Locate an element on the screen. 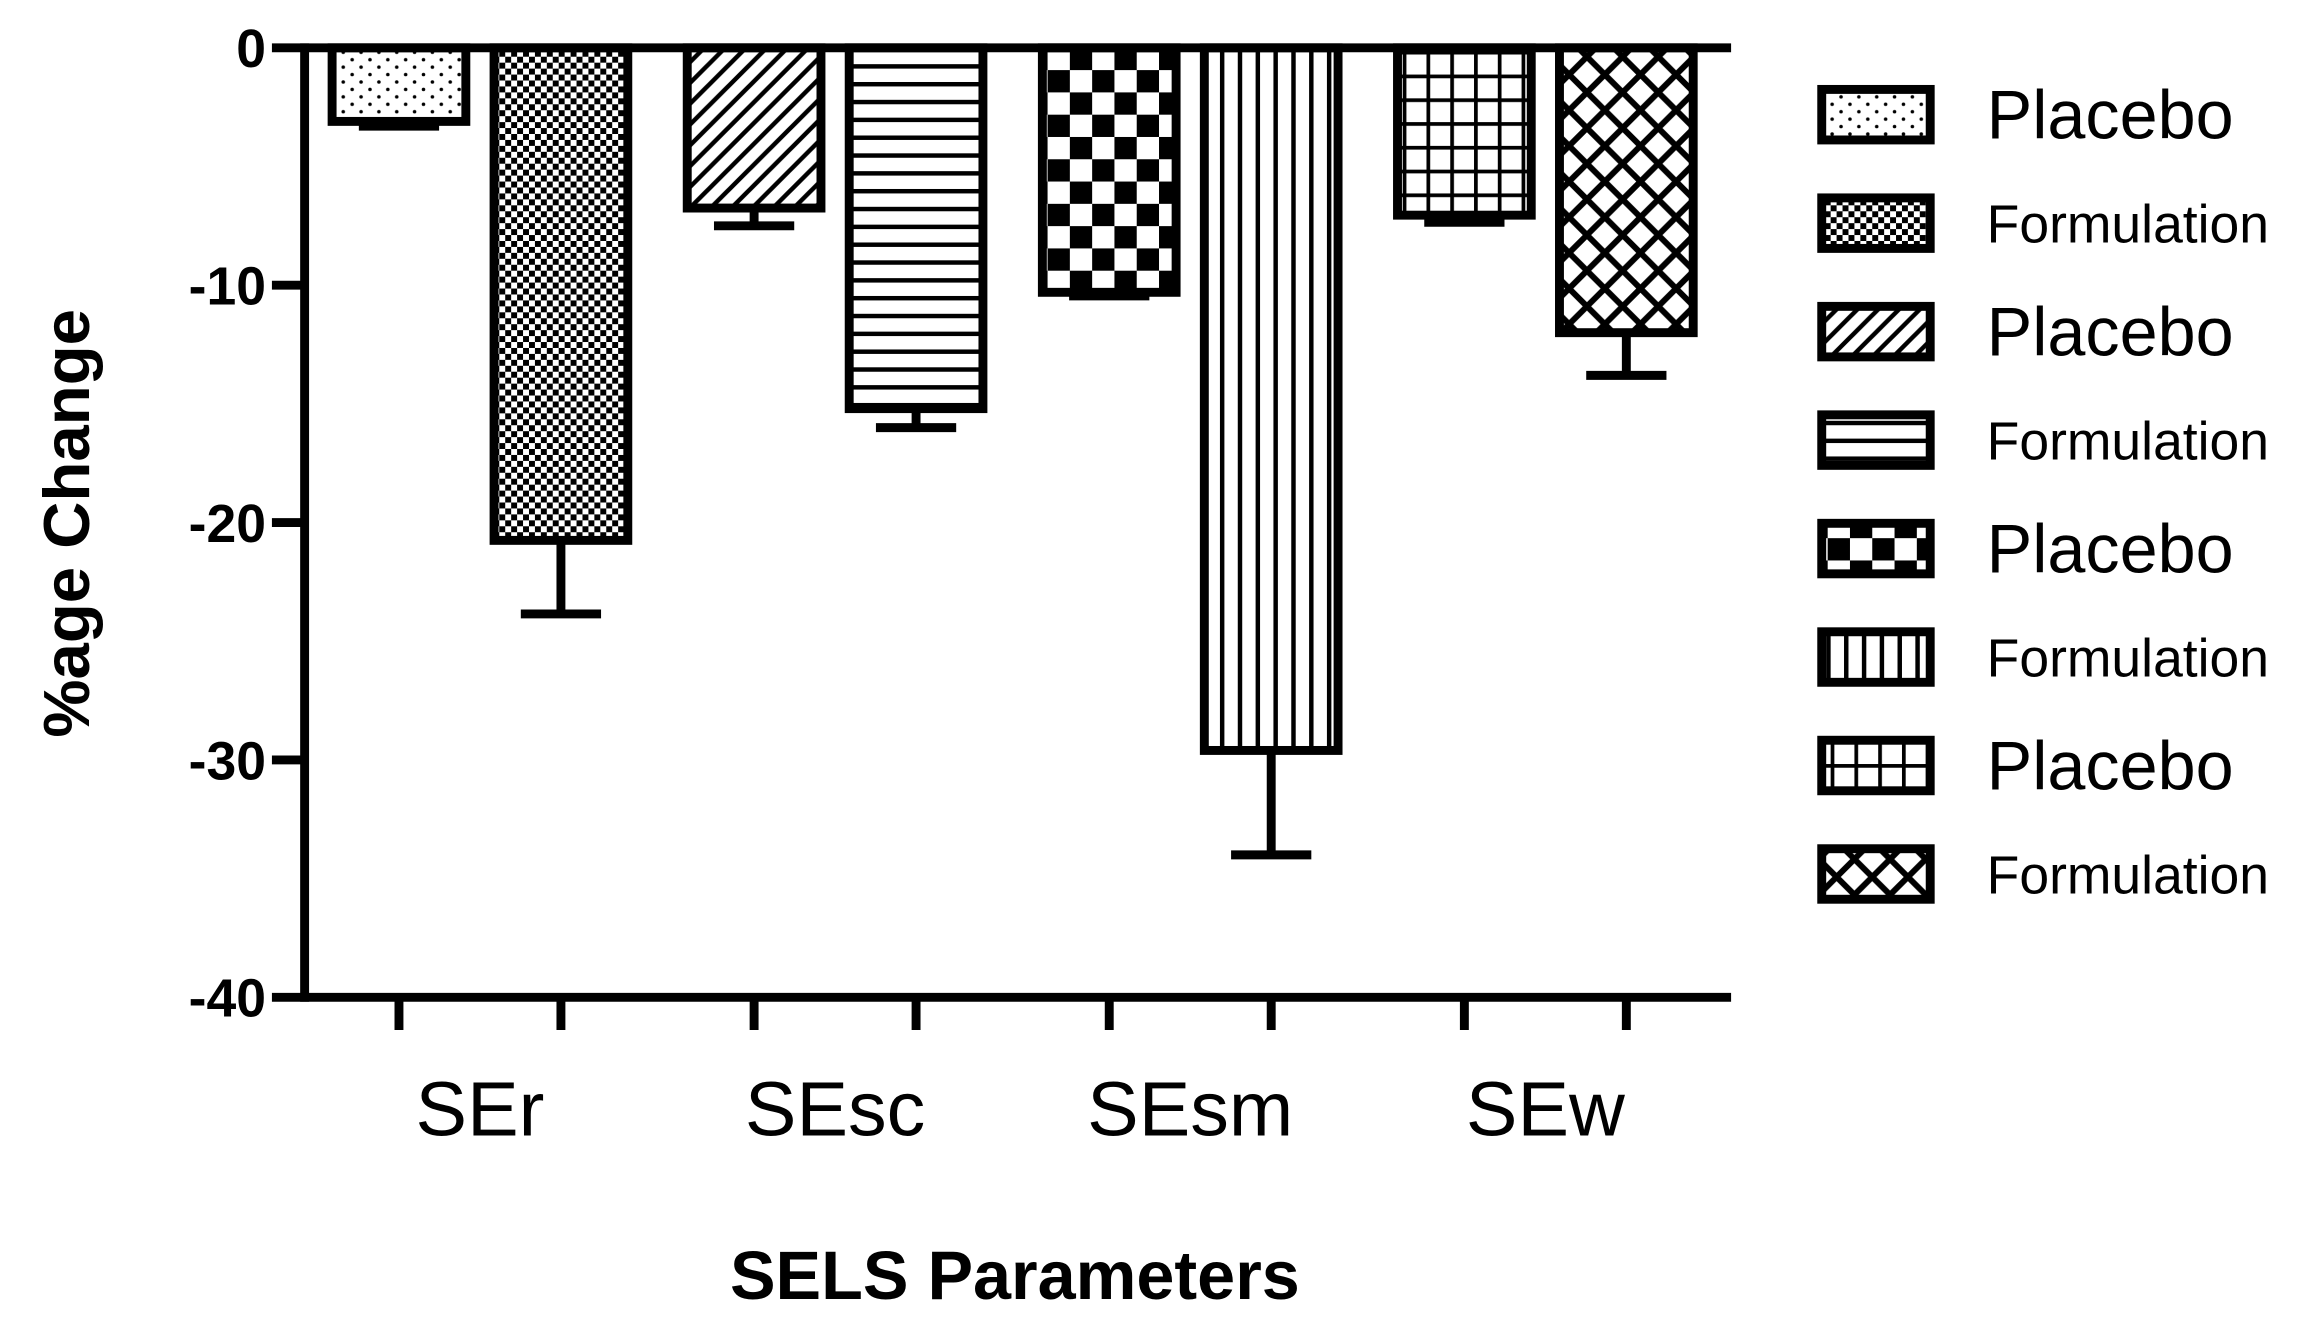  y-tick-label: 0 is located at coordinates (251, 49).